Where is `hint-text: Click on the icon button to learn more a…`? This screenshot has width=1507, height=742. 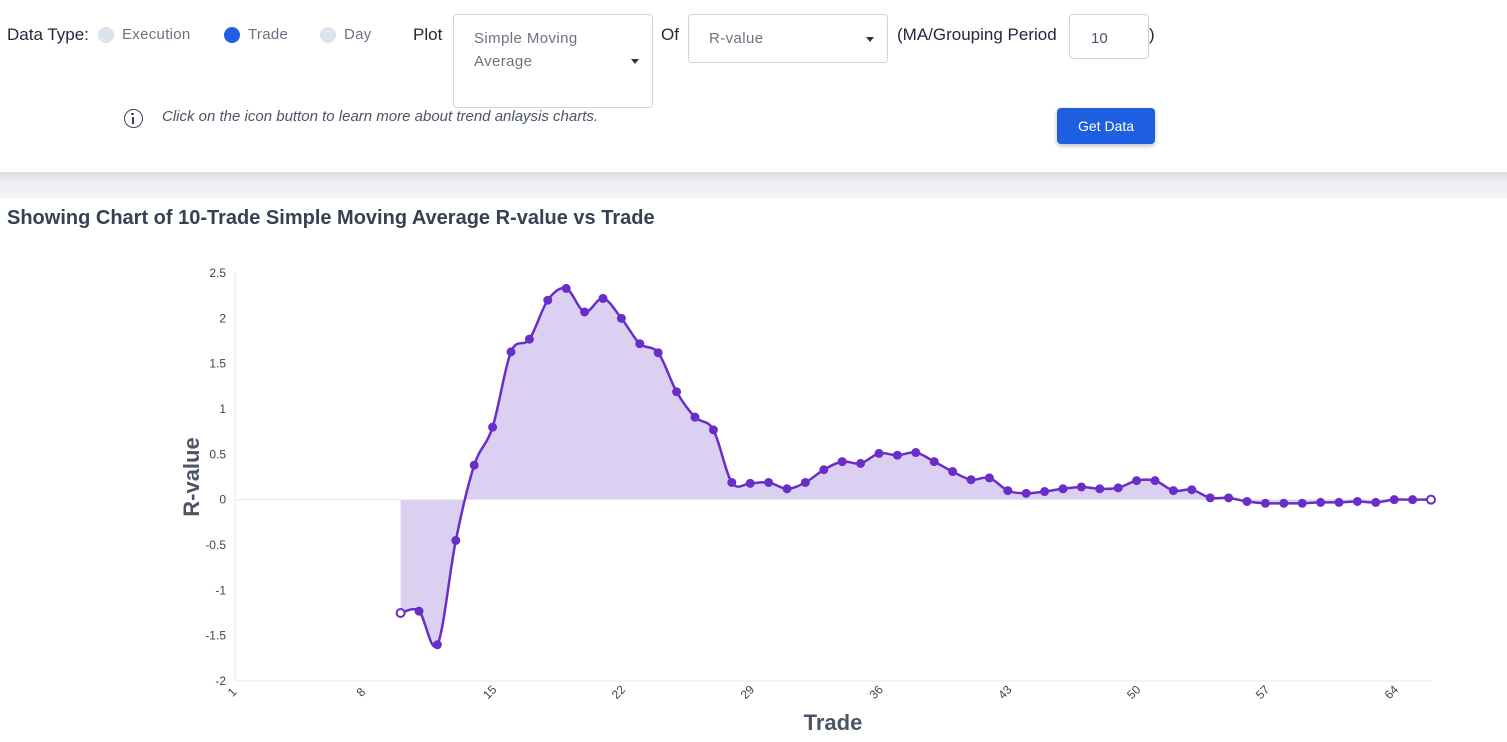
hint-text: Click on the icon button to learn more a… is located at coordinates (380, 116).